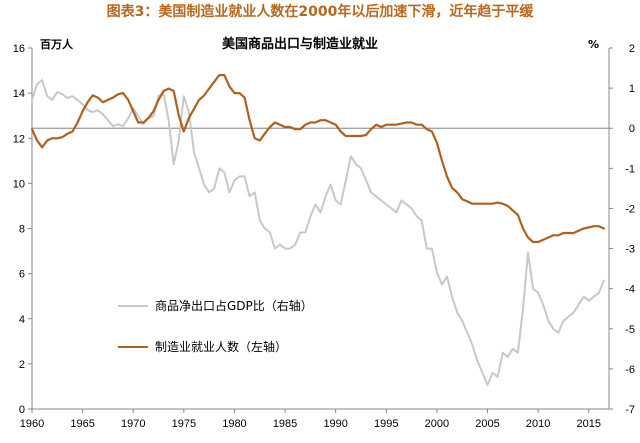 The height and width of the screenshot is (443, 640). What do you see at coordinates (632, 49) in the screenshot?
I see `right-tick-label: 2` at bounding box center [632, 49].